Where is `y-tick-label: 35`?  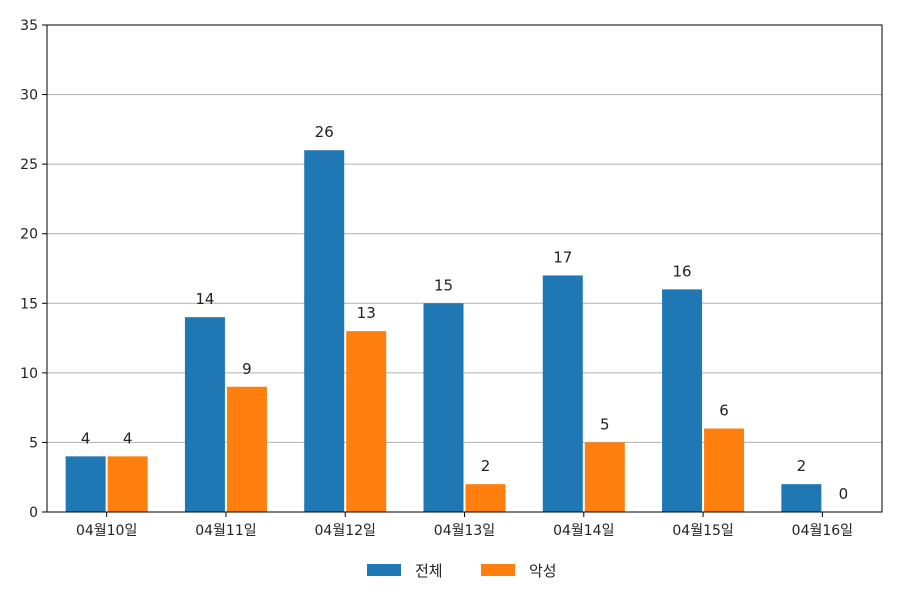
y-tick-label: 35 is located at coordinates (29, 26).